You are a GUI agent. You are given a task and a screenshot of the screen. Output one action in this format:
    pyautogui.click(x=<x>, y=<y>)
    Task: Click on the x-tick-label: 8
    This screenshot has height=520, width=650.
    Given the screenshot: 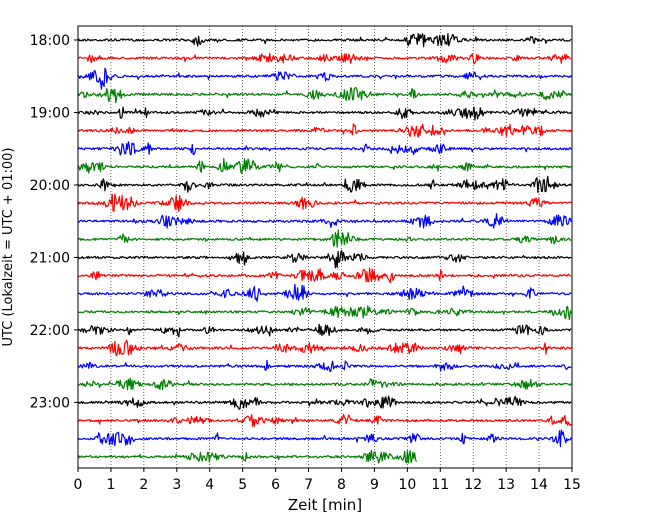 What is the action you would take?
    pyautogui.click(x=341, y=485)
    